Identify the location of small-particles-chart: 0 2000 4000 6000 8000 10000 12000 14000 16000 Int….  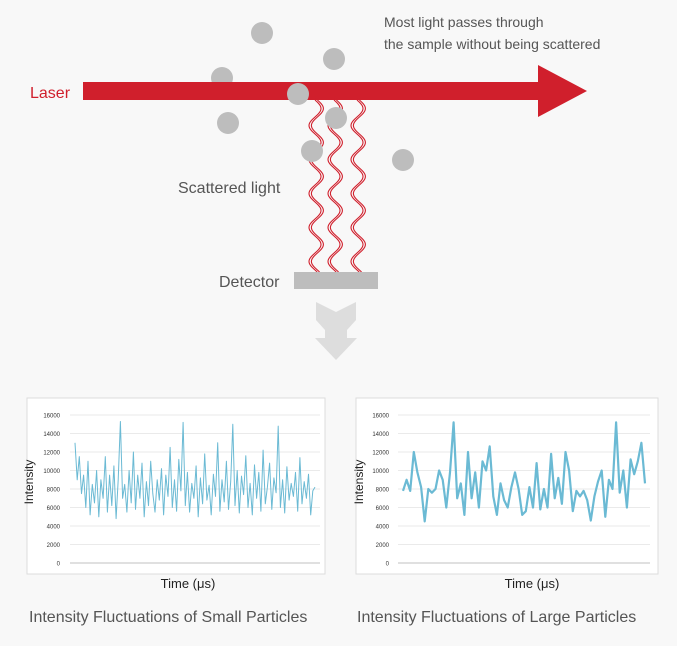
(174, 494).